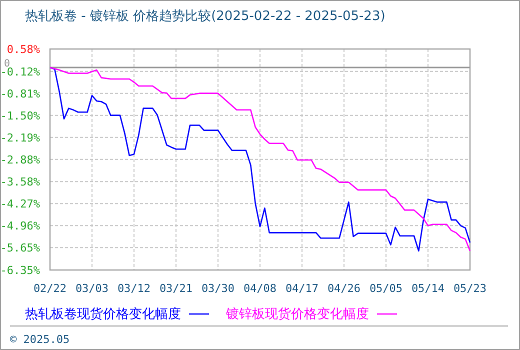 This screenshot has width=520, height=350. Describe the element at coordinates (20, 182) in the screenshot. I see `y-tick-label: -3.58%` at that location.